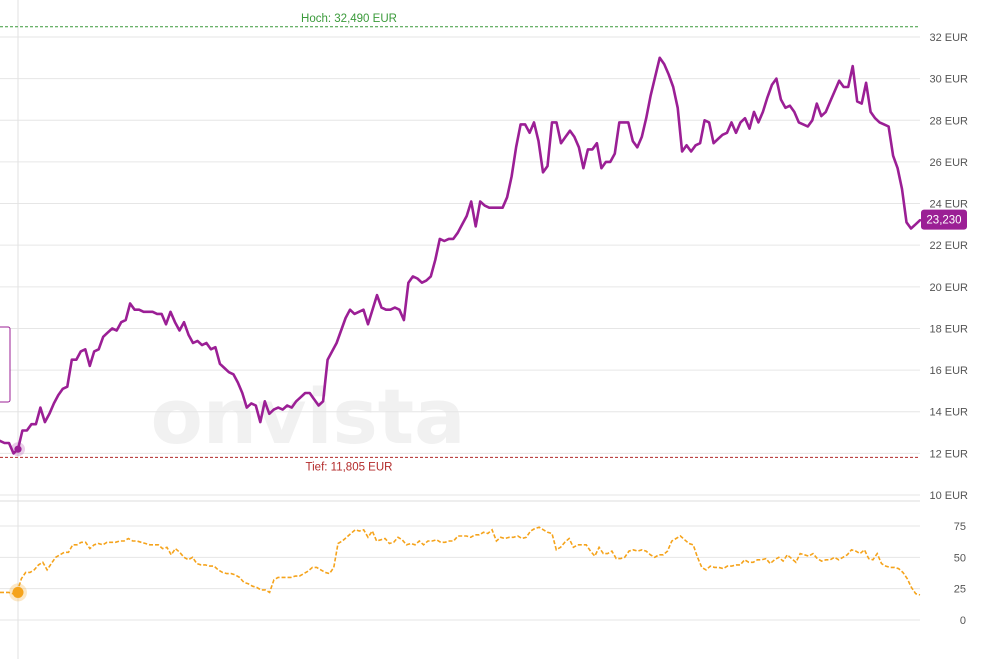 This screenshot has height=659, width=984. Describe the element at coordinates (349, 19) in the screenshot. I see `high-label: Hoch: 32,490 EUR` at that location.